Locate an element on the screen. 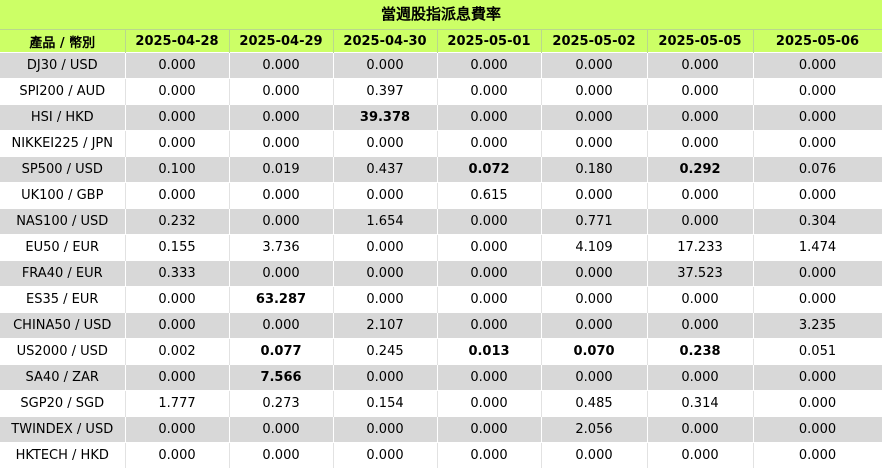  table-title: 當週股指派息費率 is located at coordinates (441, 15).